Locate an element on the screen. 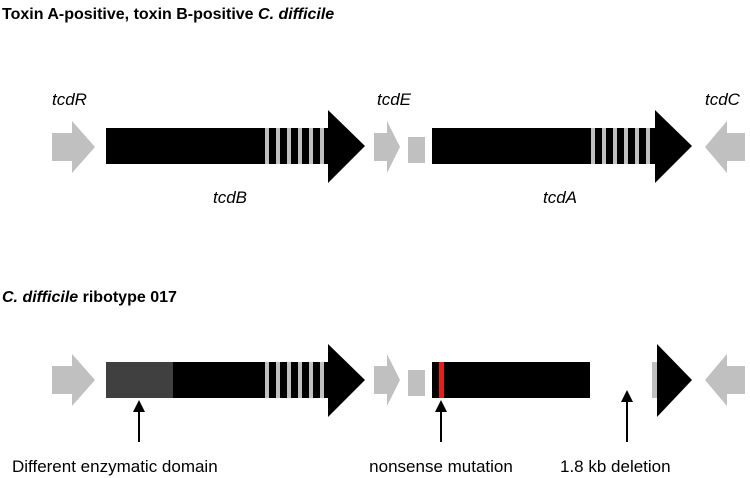  gene-label: tcdA is located at coordinates (560, 197).